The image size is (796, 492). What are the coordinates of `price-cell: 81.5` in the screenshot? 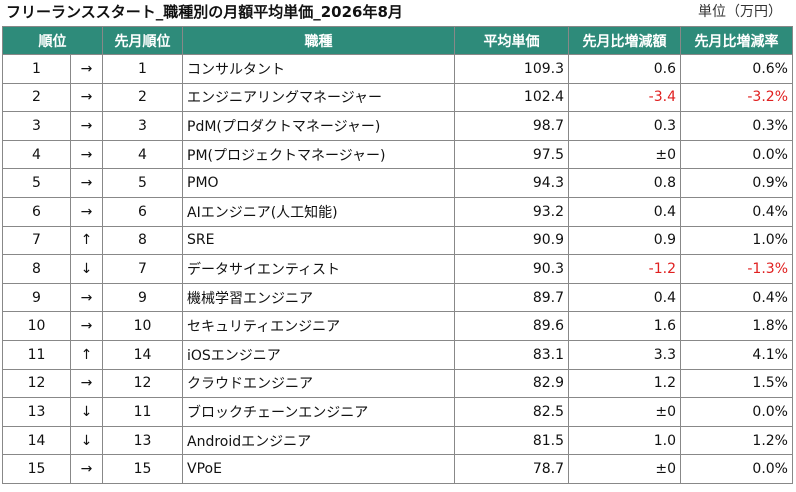 It's located at (511, 440).